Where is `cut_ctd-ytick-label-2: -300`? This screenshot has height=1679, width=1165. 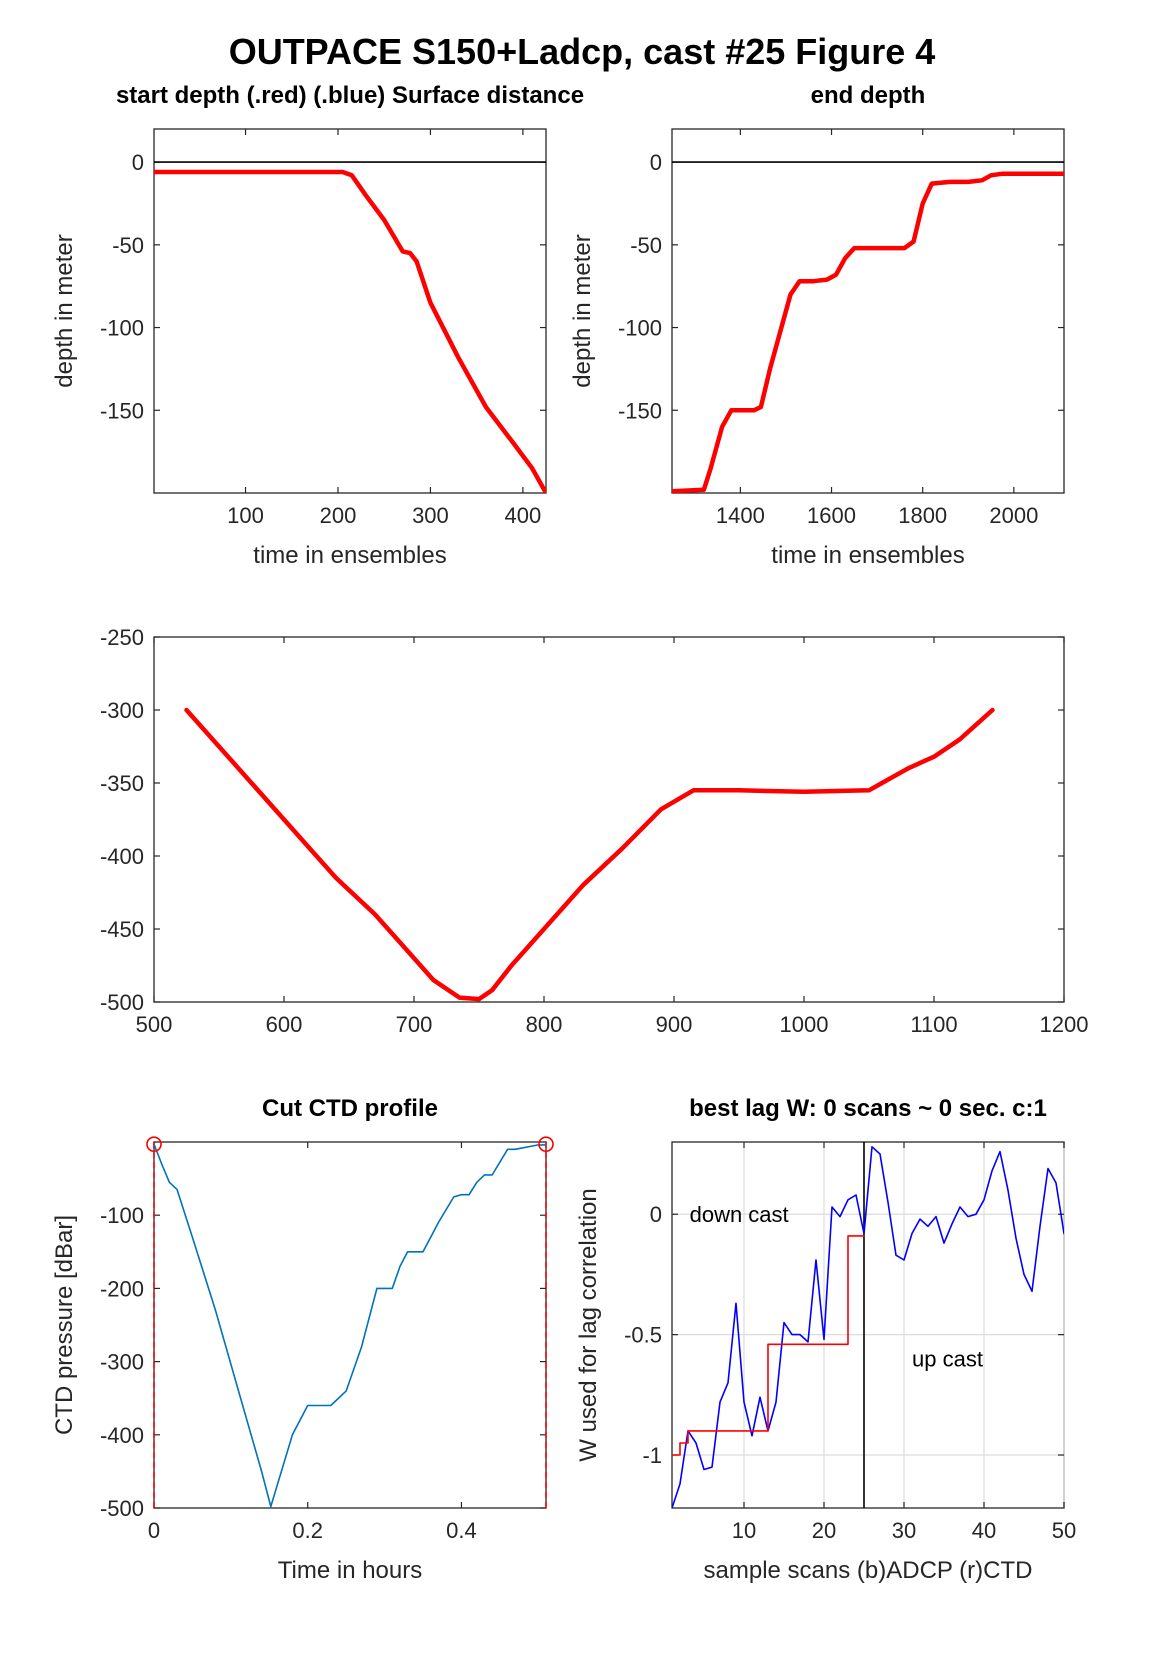
cut_ctd-ytick-label-2: -300 is located at coordinates (122, 1362).